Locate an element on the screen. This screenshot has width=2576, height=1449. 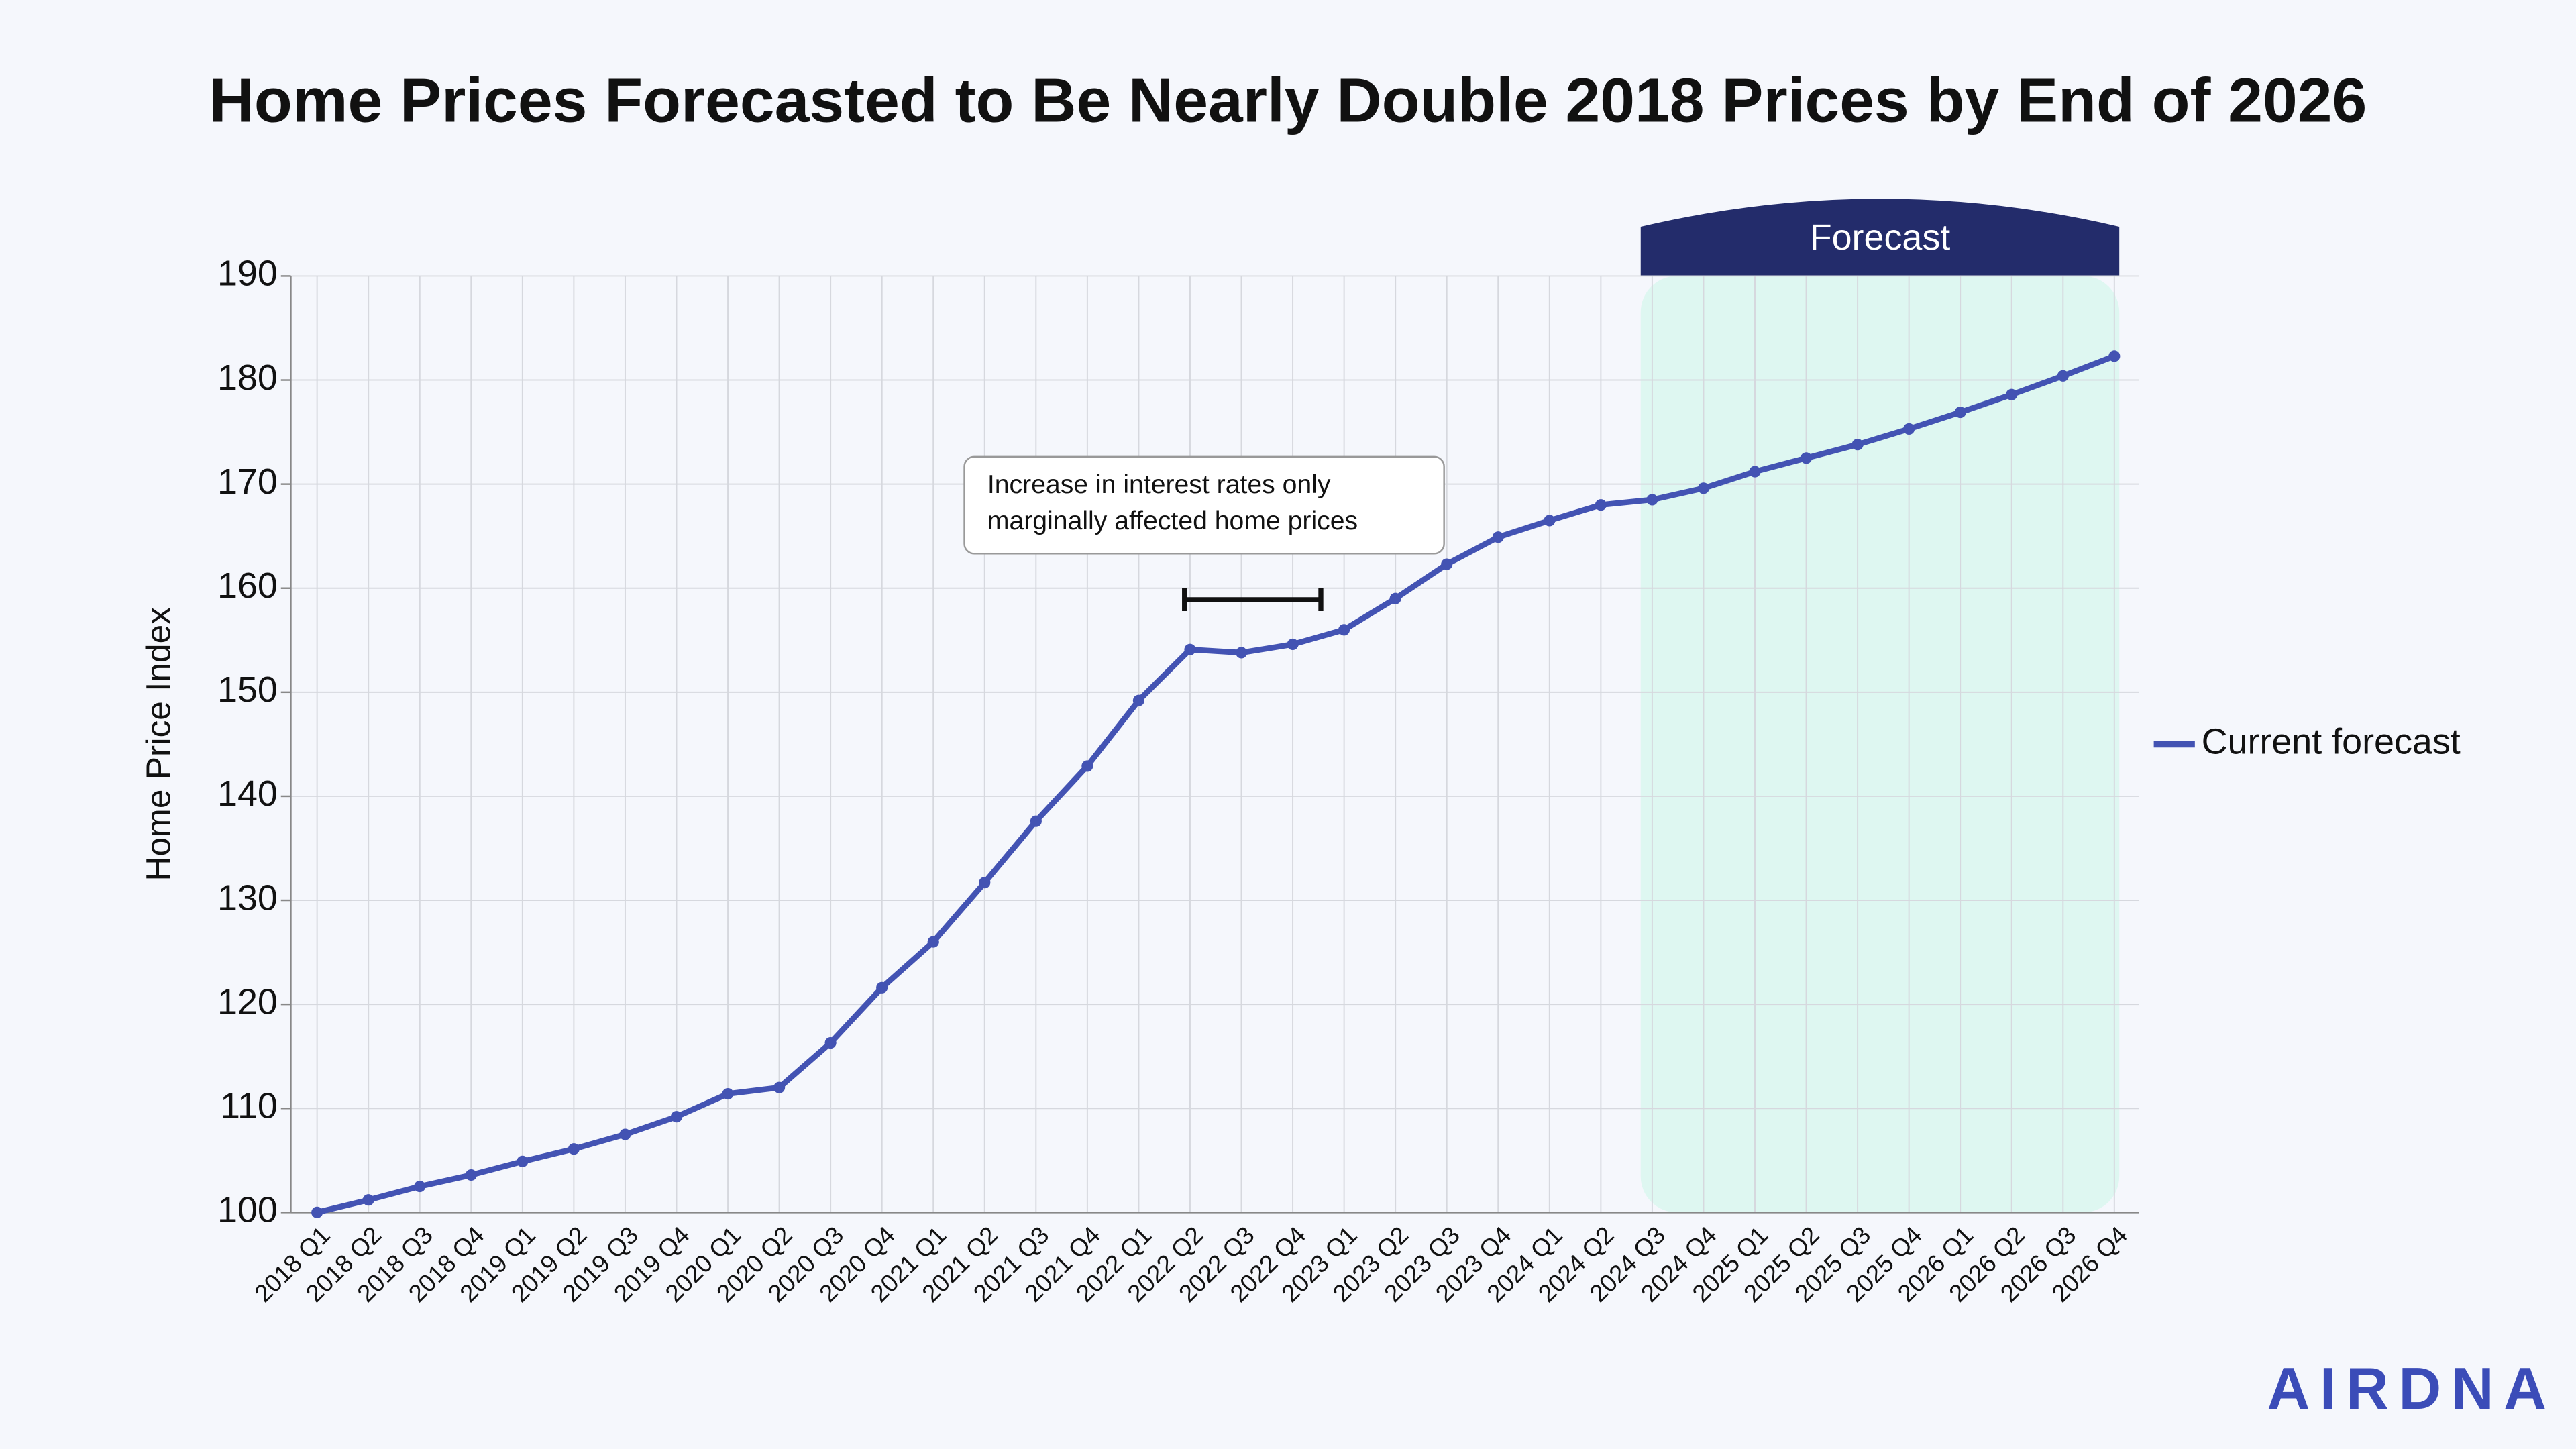
legend-label: Current forecast is located at coordinates (2331, 742).